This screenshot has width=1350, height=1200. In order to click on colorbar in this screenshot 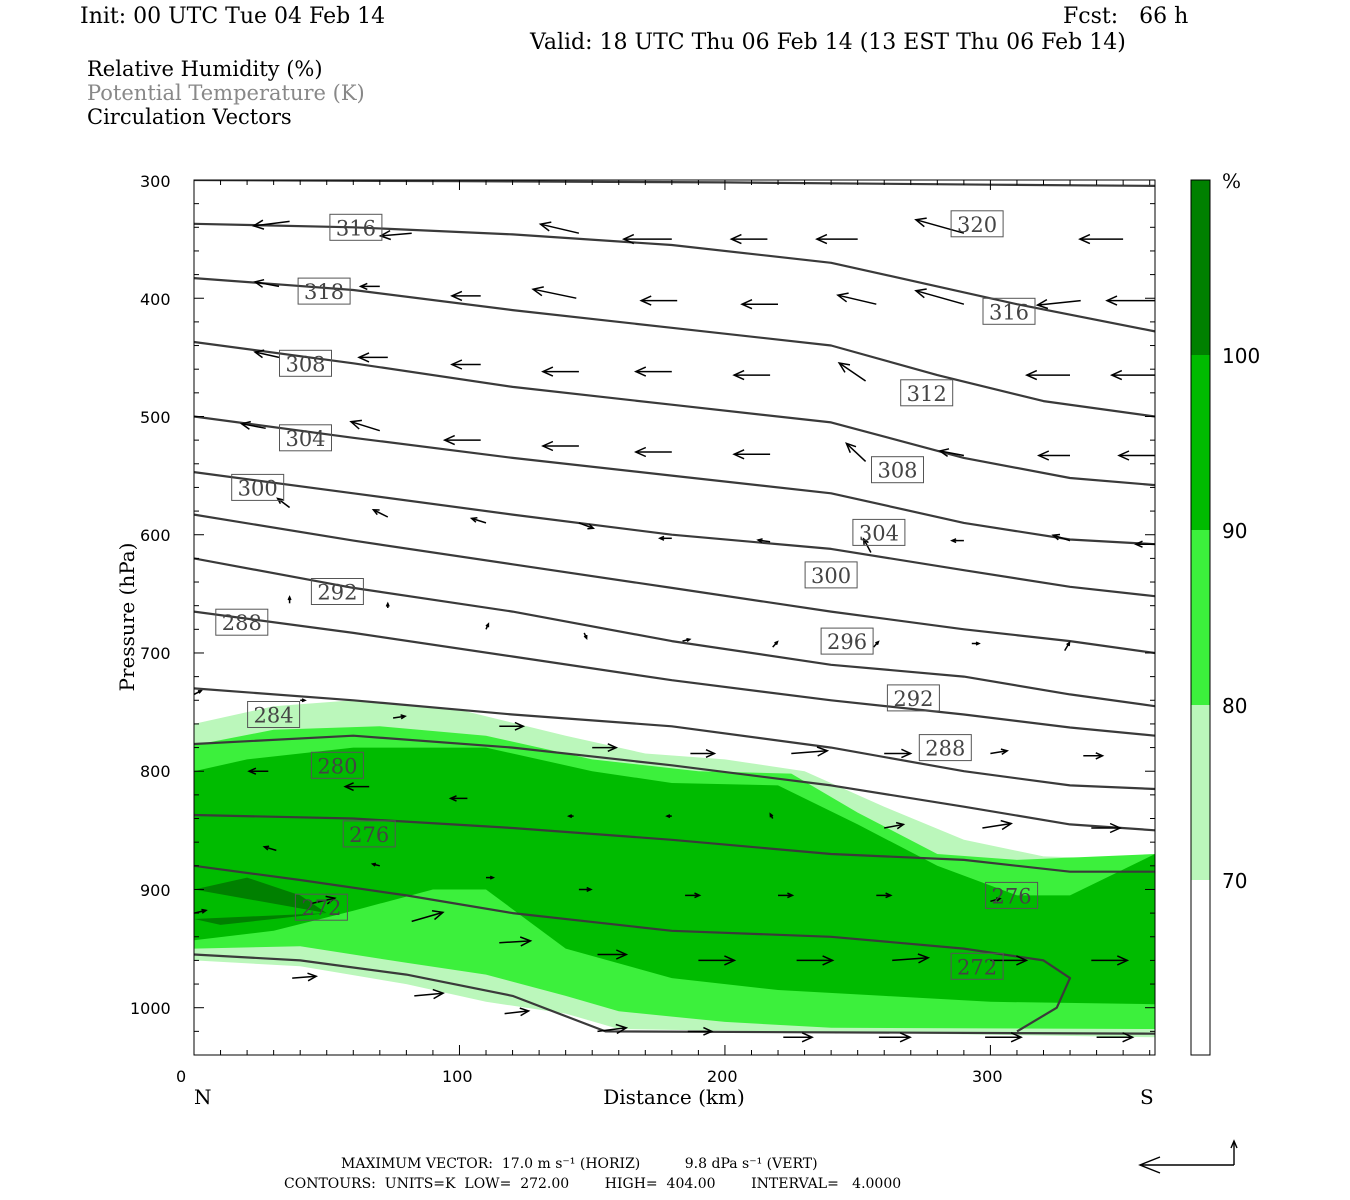, I will do `click(1200, 617)`.